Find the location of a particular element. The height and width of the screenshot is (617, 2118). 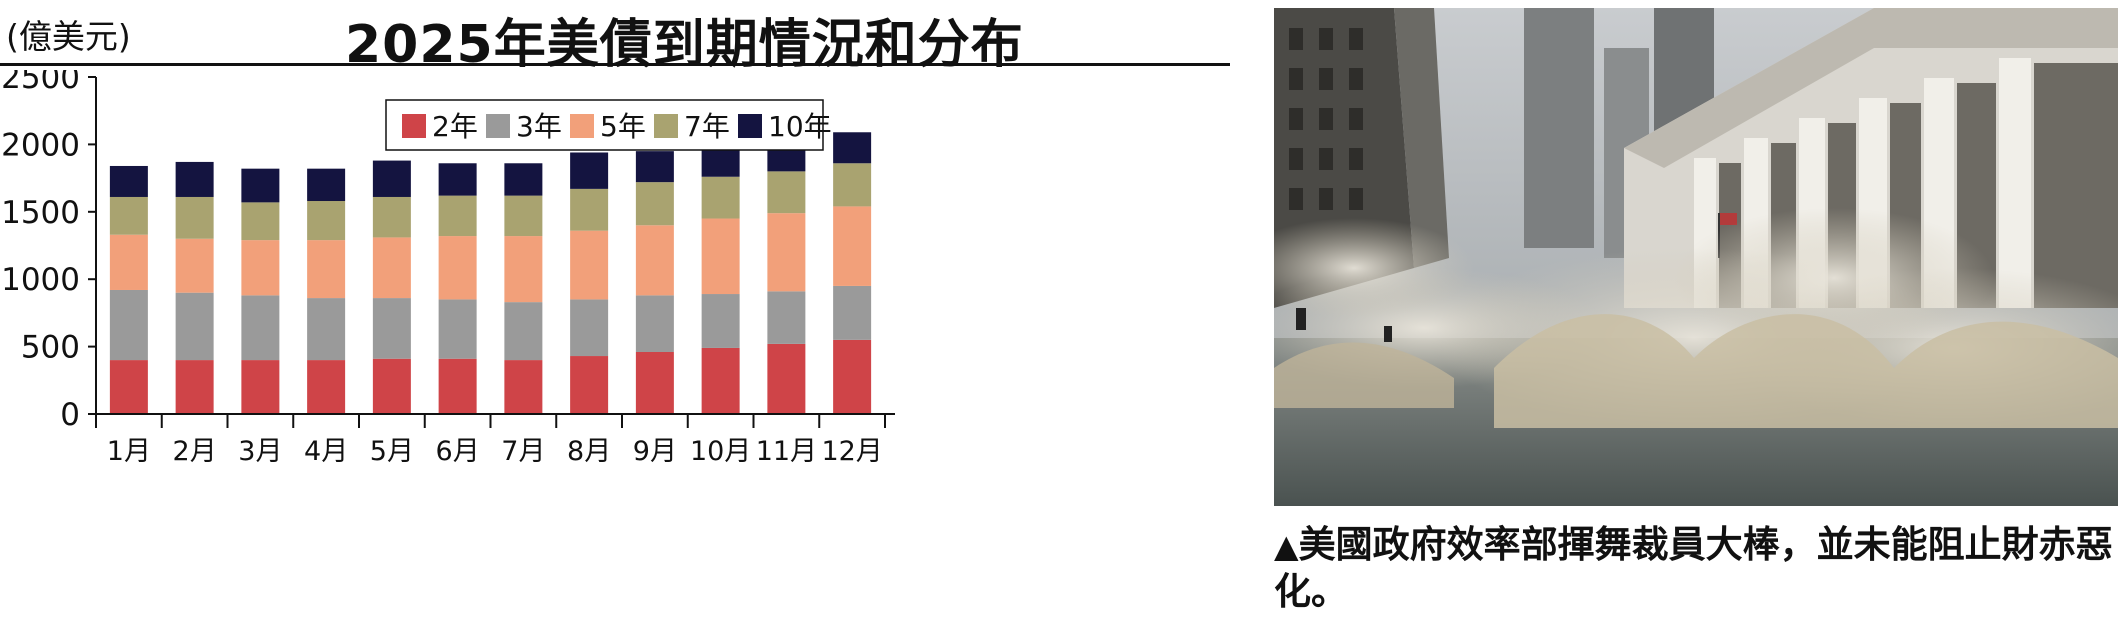

bar-segment-5年-9月 is located at coordinates (654, 260).